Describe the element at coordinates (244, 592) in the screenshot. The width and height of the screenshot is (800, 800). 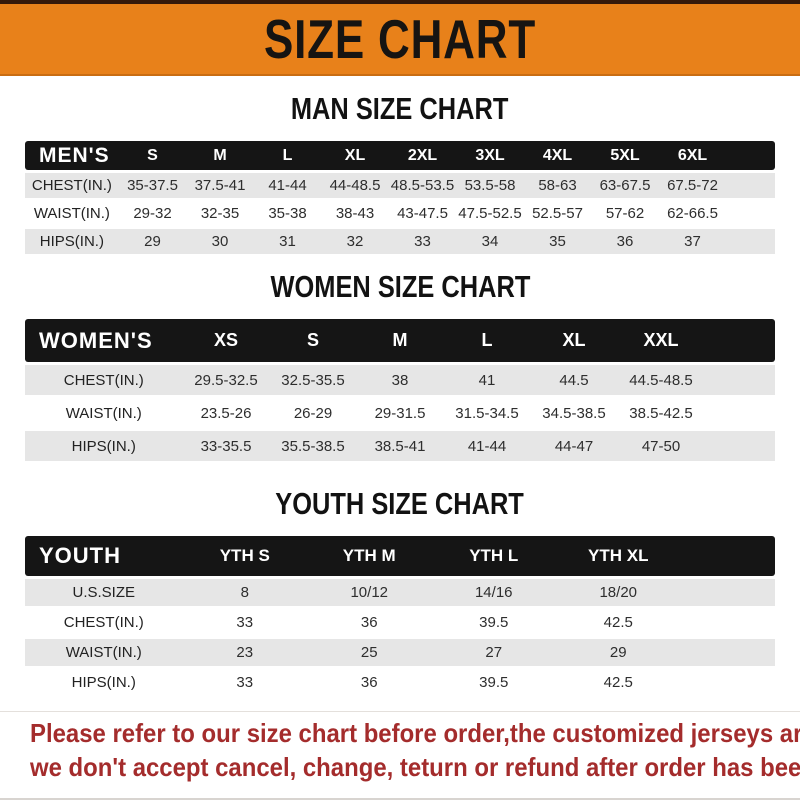
I see `youth-cell-0-0: 8` at that location.